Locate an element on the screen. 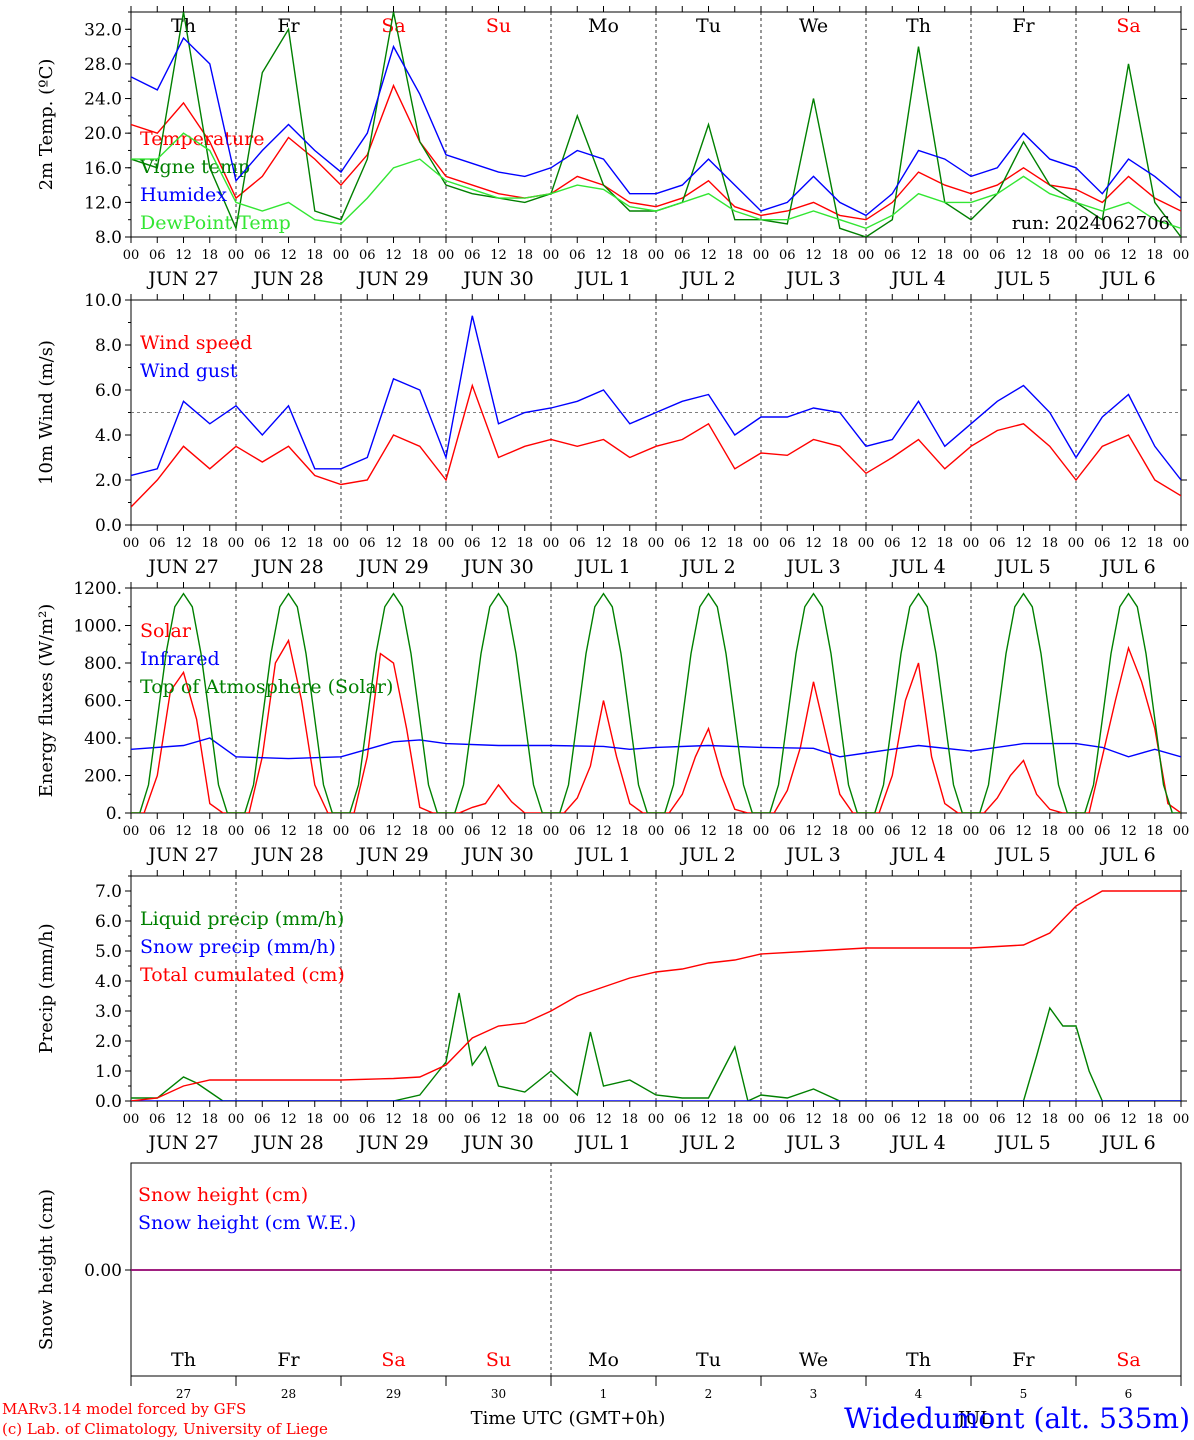 The width and height of the screenshot is (1194, 1440). x-day-number: 3 is located at coordinates (814, 1394).